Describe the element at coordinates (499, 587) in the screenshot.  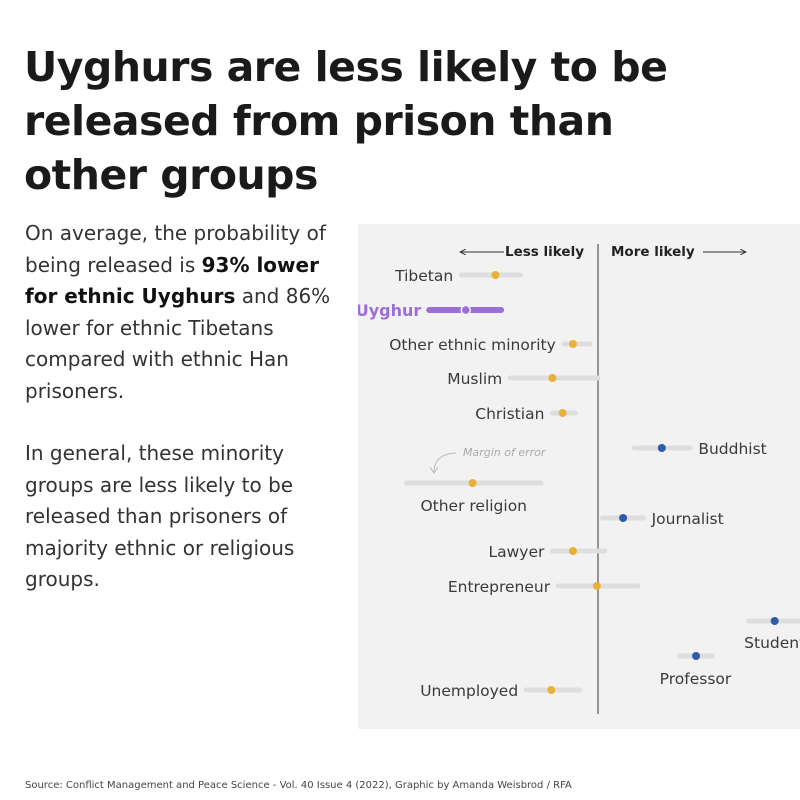
I see `category-label: Entrepreneur` at that location.